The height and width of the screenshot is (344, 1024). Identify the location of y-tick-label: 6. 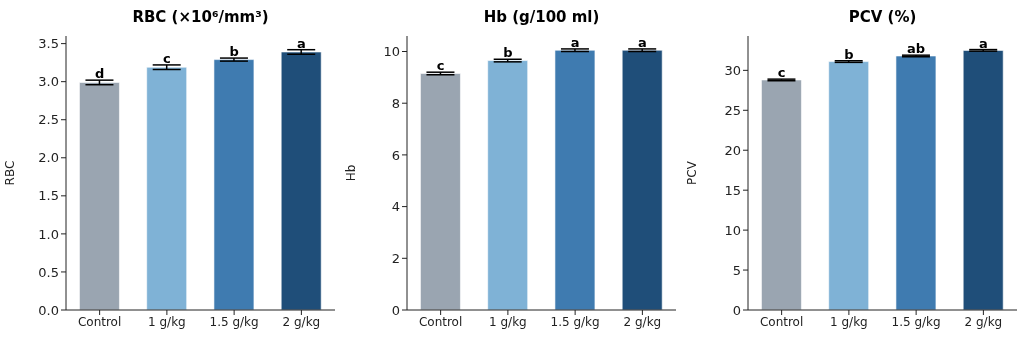
(395, 155).